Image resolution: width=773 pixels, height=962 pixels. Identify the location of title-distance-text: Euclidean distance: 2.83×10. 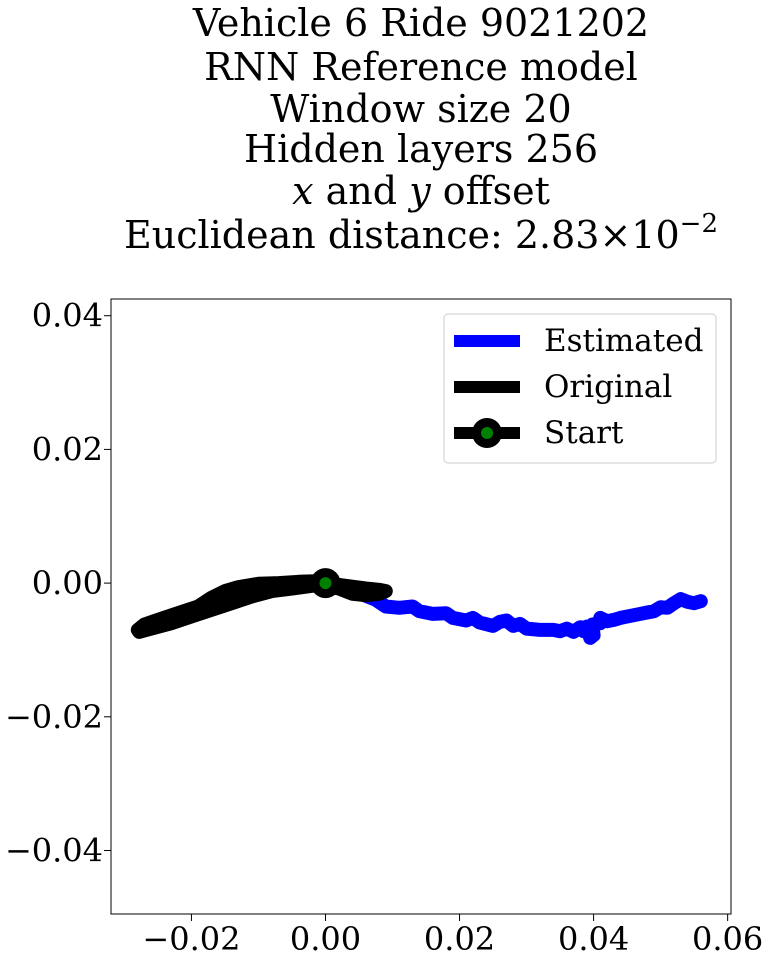
(402, 235).